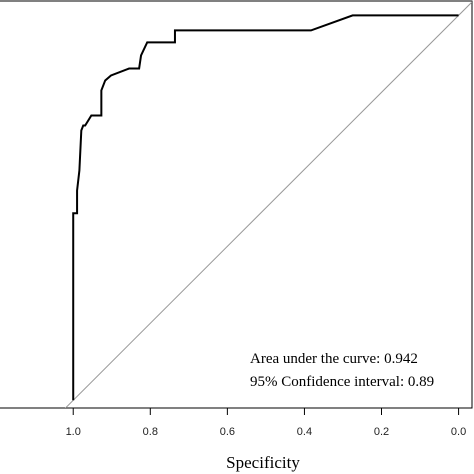 This screenshot has height=474, width=474. I want to click on x-tick-label: 0.4, so click(304, 432).